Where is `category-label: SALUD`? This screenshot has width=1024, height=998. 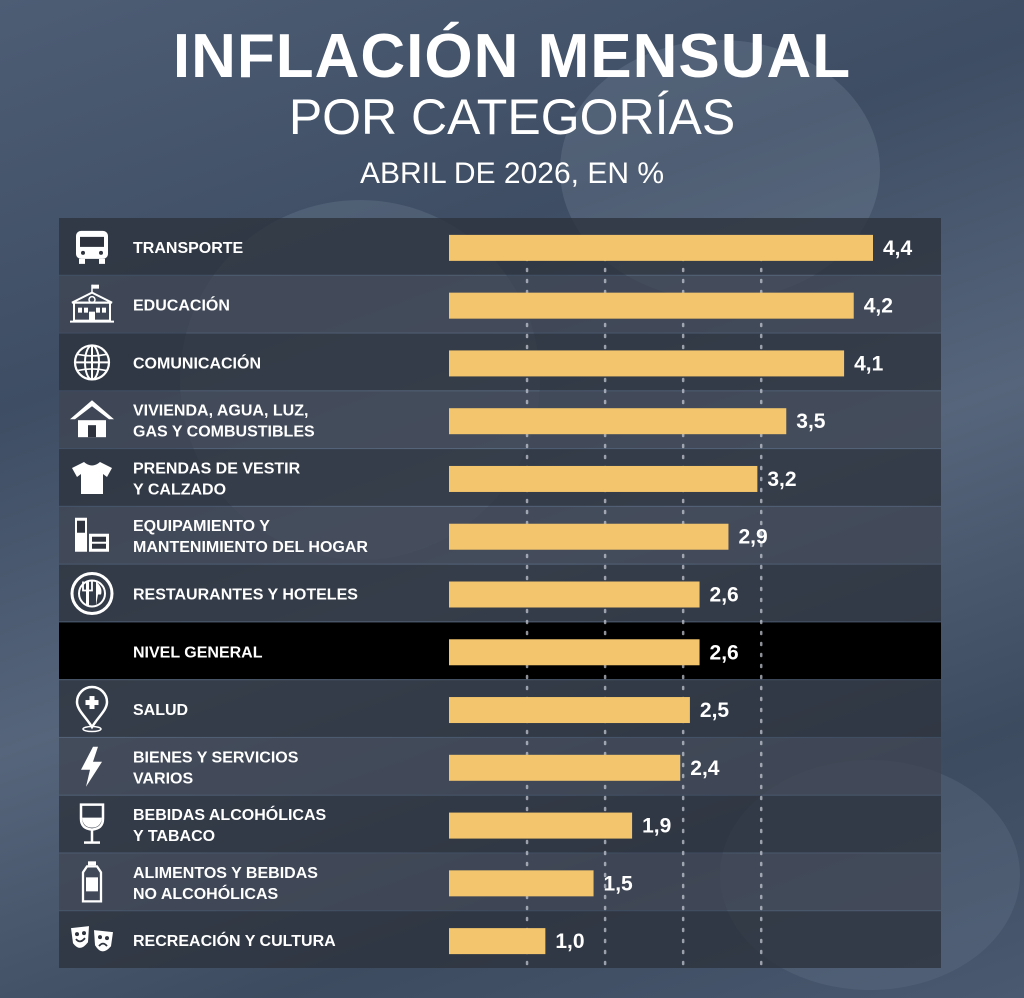 category-label: SALUD is located at coordinates (160, 710).